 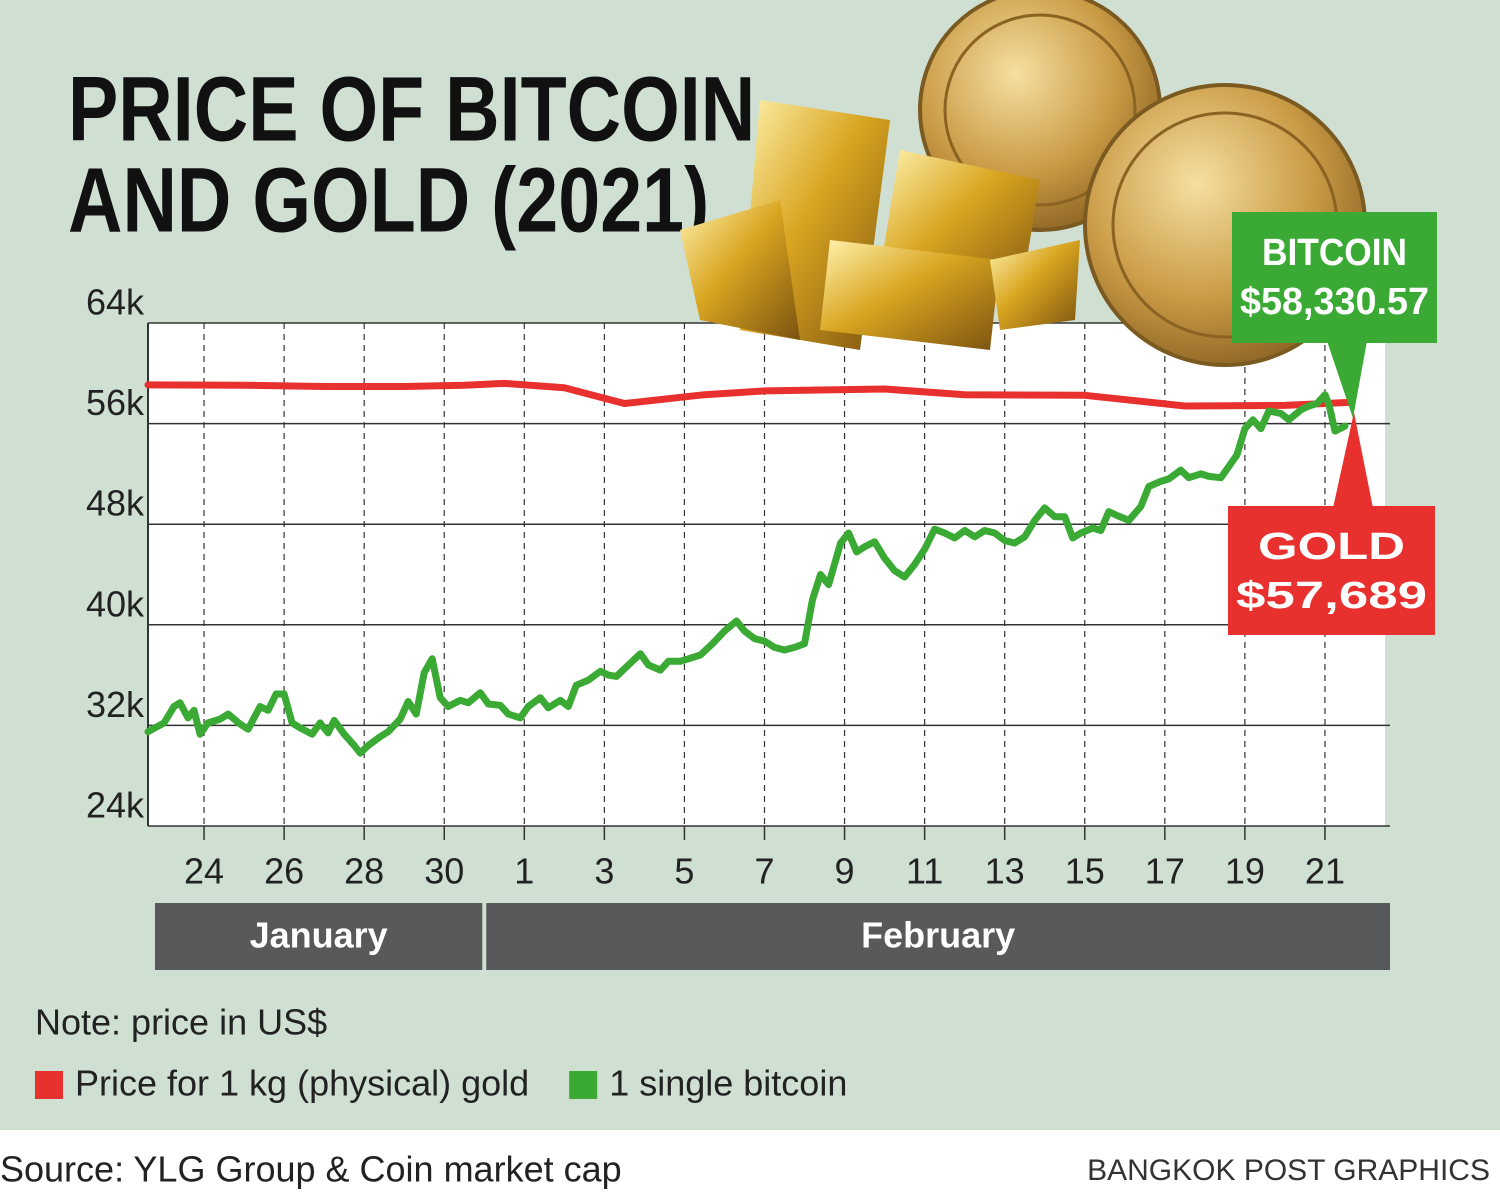 I want to click on annotation-text: $57,689, so click(x=1331, y=596).